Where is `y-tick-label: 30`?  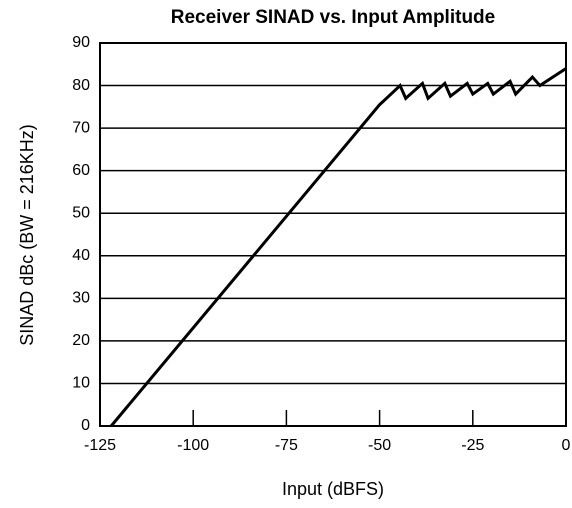 y-tick-label: 30 is located at coordinates (81, 298).